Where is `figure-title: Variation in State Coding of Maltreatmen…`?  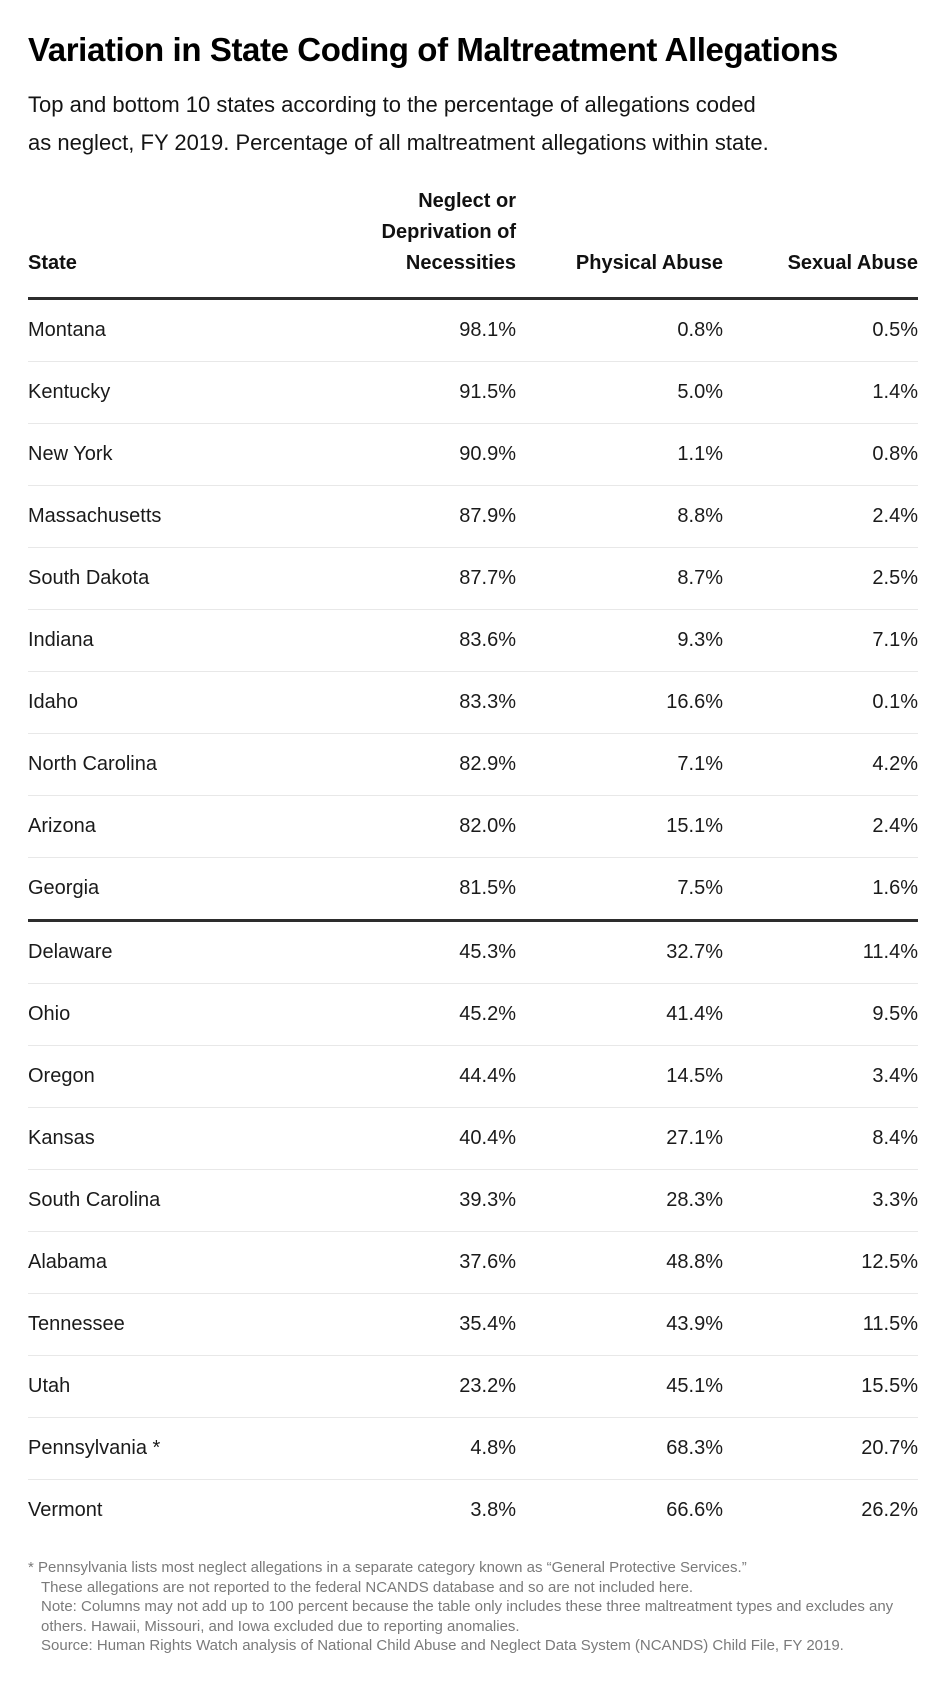
figure-title: Variation in State Coding of Maltreatmen… is located at coordinates (433, 49).